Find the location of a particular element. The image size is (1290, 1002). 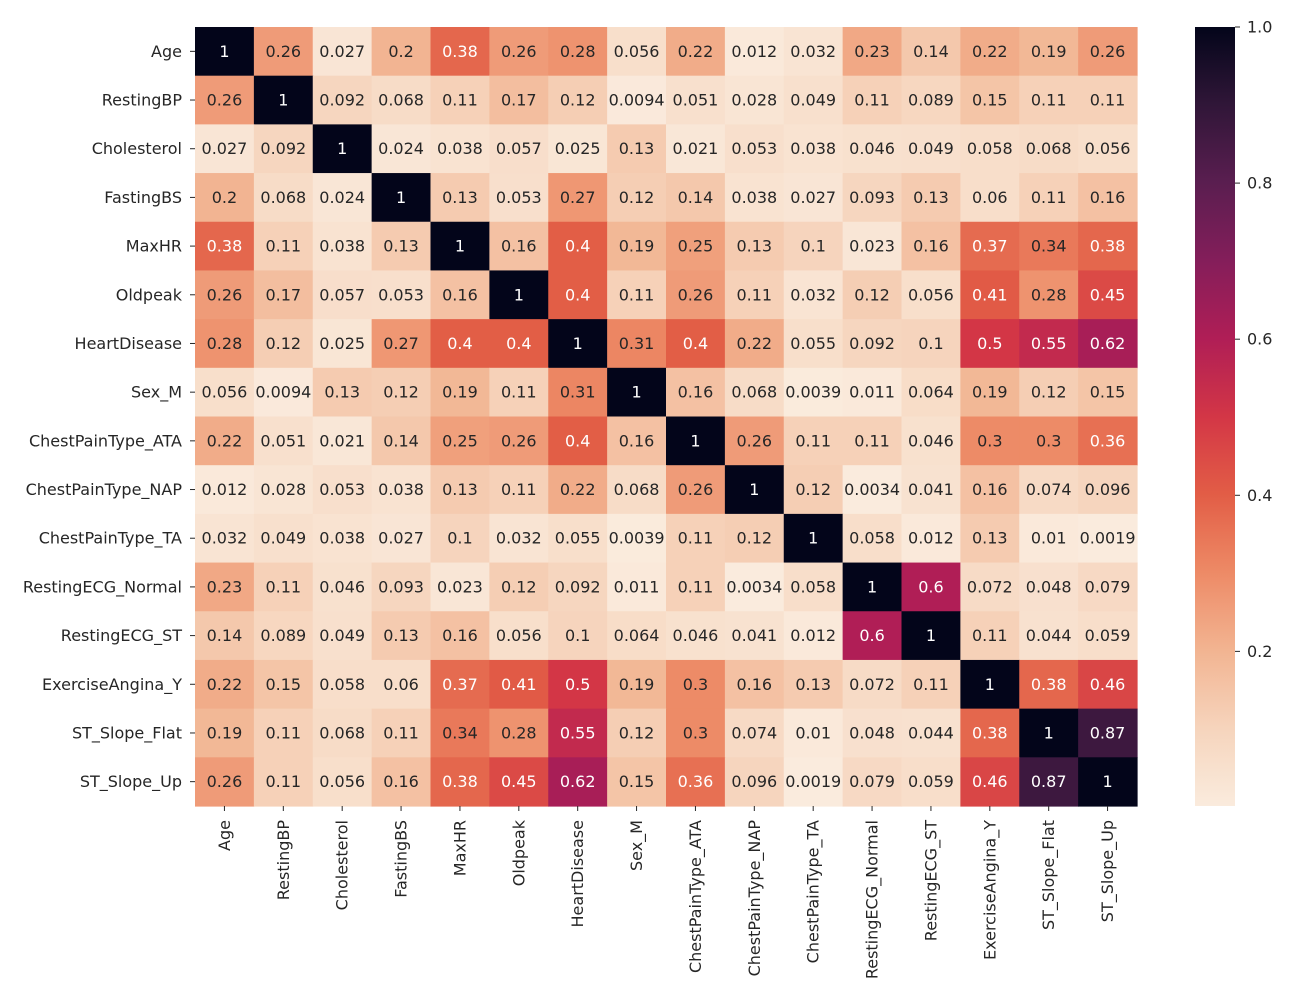

y-tick-label: HeartDisease is located at coordinates (128, 343).